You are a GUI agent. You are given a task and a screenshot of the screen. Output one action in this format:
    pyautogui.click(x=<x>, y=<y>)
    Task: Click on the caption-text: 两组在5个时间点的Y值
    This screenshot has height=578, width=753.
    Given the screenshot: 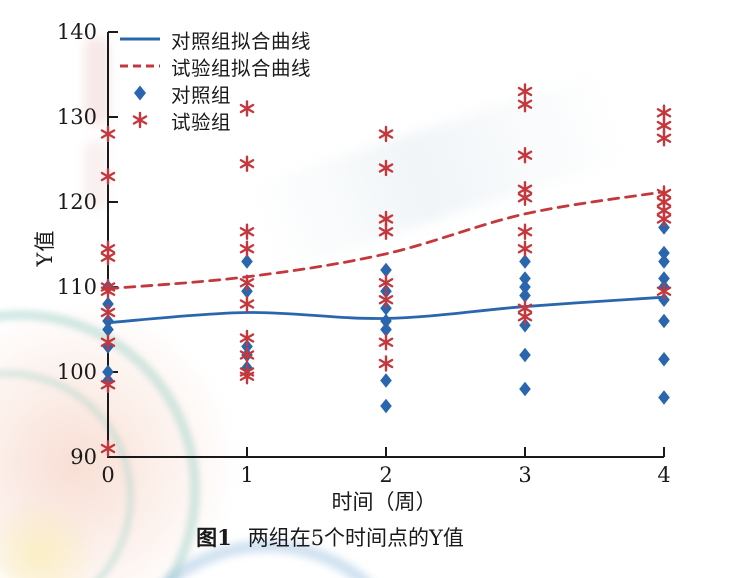 What is the action you would take?
    pyautogui.click(x=355, y=538)
    